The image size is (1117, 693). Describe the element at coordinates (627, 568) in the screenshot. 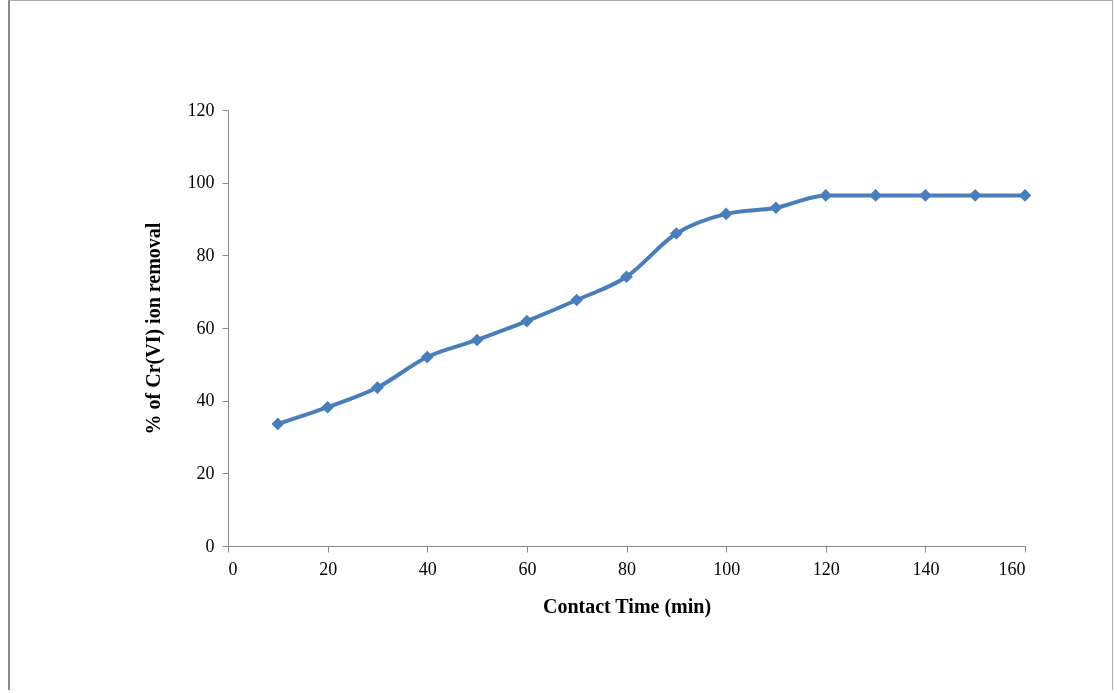

I see `x-tick-label: 80` at that location.